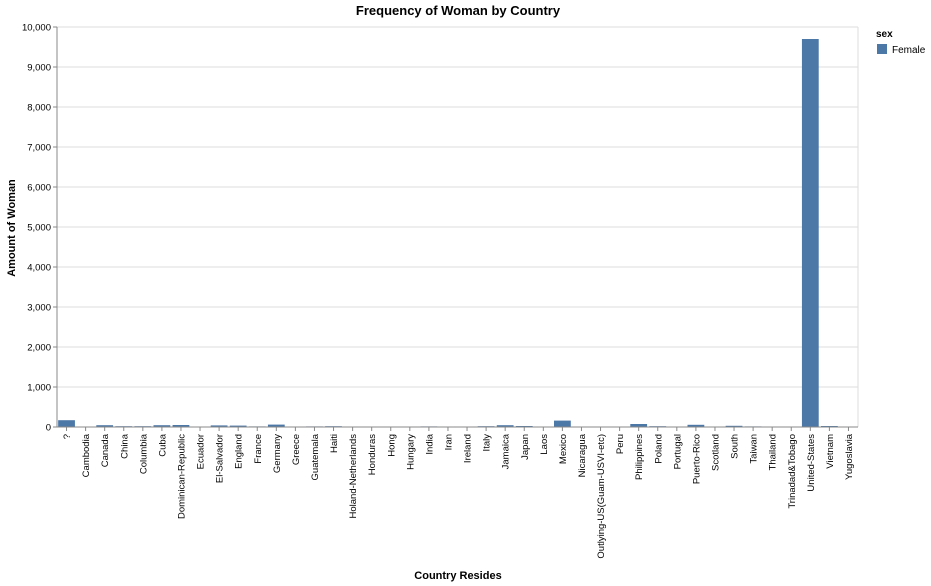  What do you see at coordinates (882, 49) in the screenshot?
I see `legend-swatch-female` at bounding box center [882, 49].